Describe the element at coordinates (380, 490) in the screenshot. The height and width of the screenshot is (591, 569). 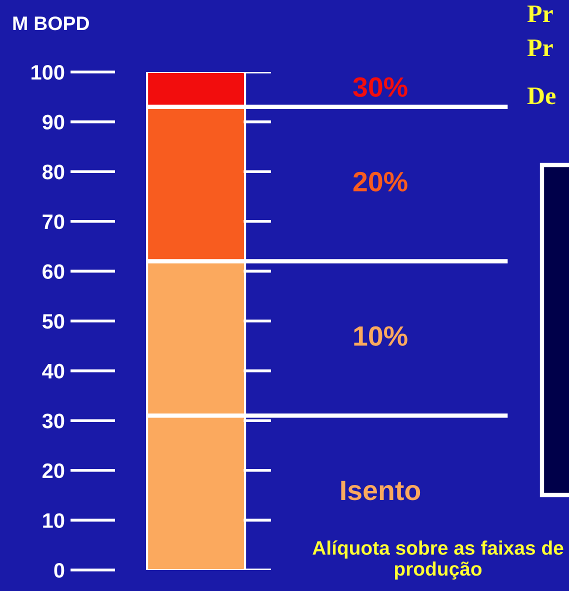
I see `text: Isento` at that location.